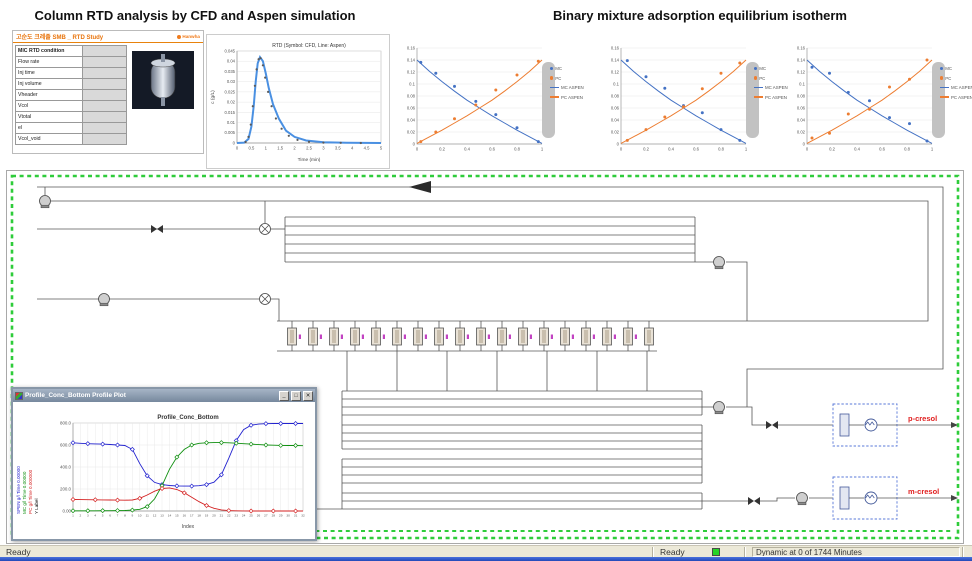 The image size is (972, 561). I want to click on run-indicator-led, so click(716, 552).